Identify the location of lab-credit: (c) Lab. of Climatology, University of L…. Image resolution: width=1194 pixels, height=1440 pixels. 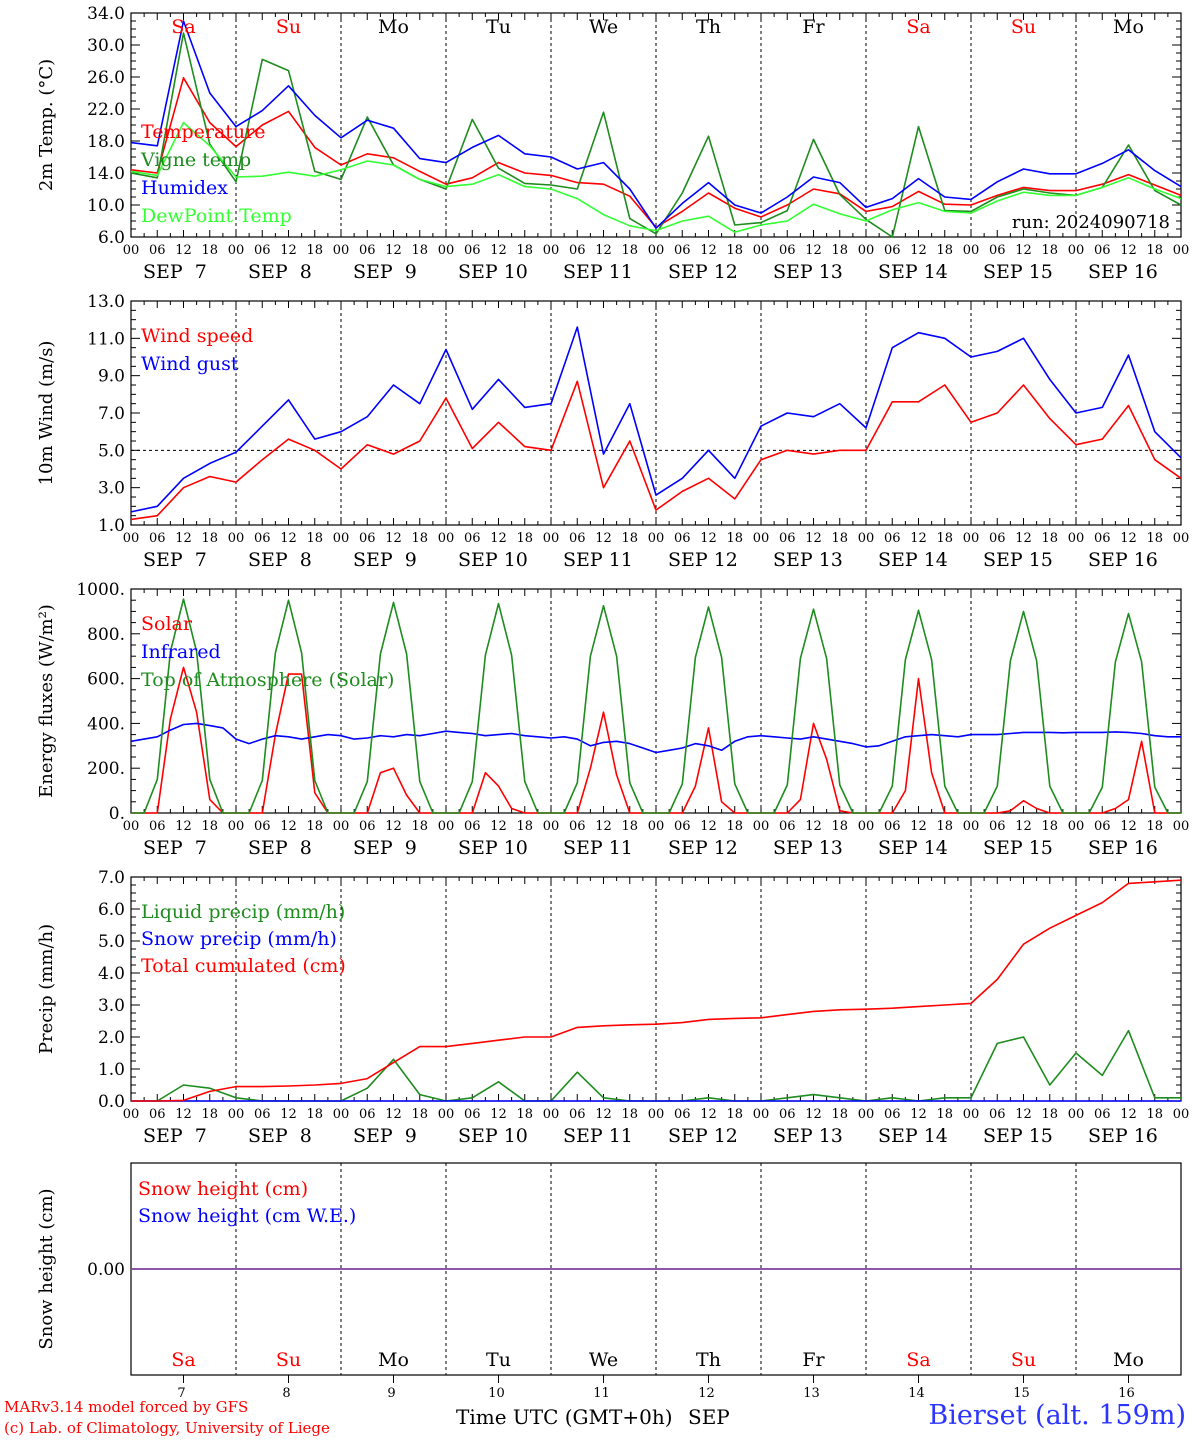
(167, 1428).